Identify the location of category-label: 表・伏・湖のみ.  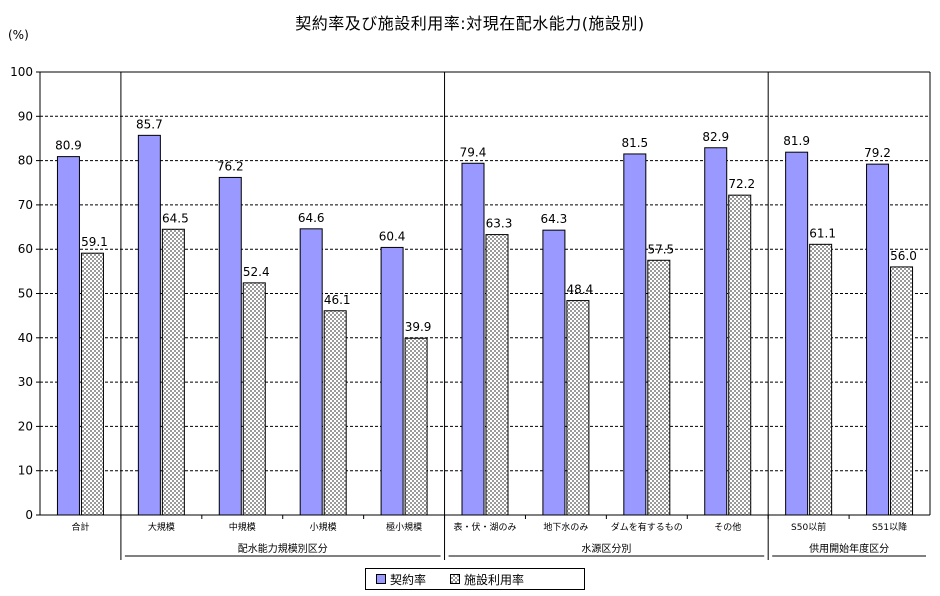
(484, 527).